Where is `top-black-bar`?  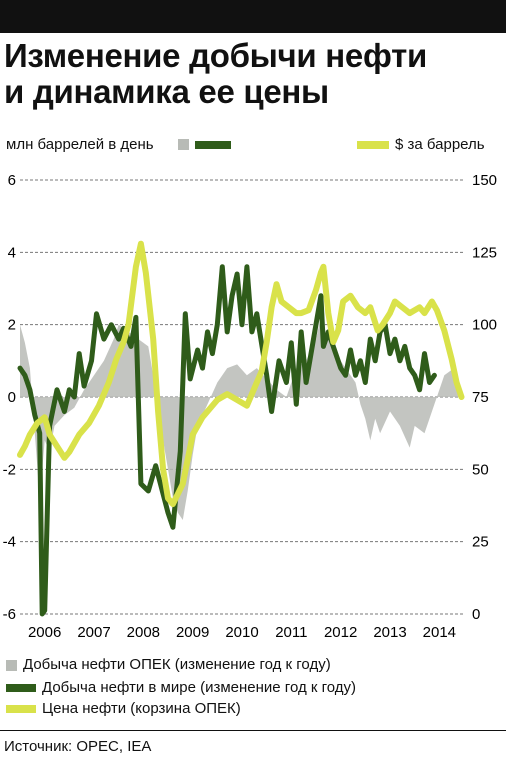
top-black-bar is located at coordinates (253, 16).